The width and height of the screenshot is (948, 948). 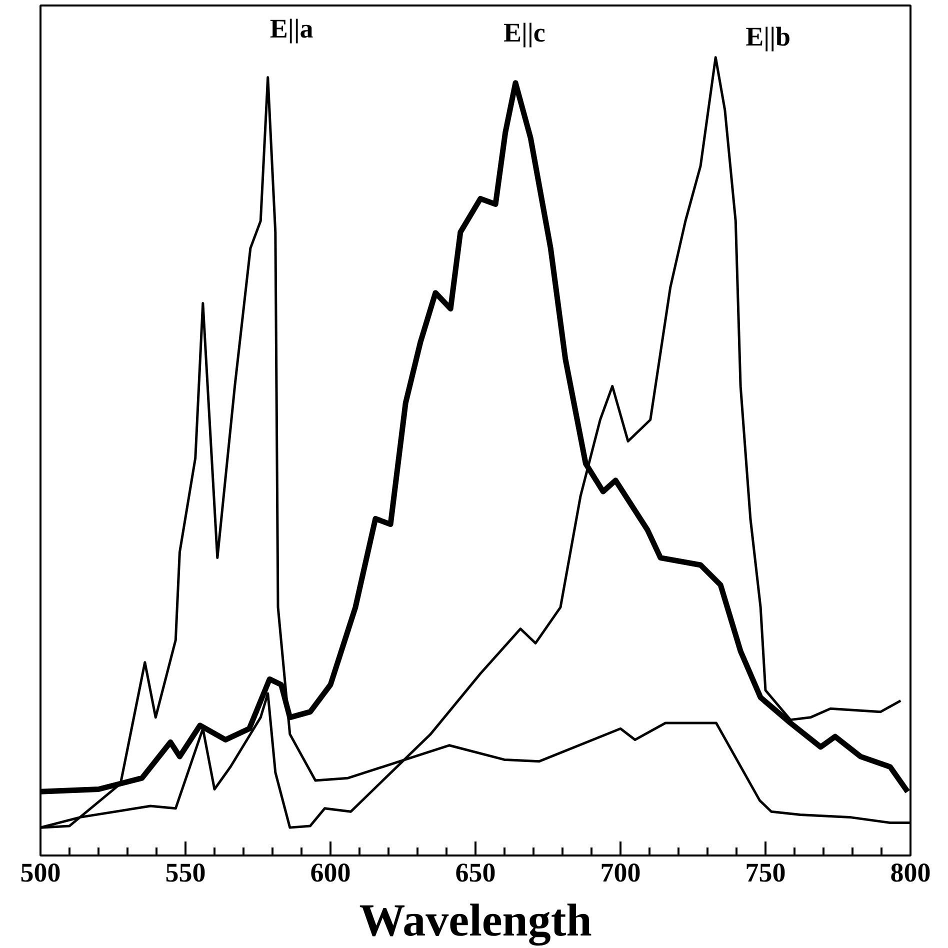 I want to click on x-tick-label: 750, so click(x=765, y=873).